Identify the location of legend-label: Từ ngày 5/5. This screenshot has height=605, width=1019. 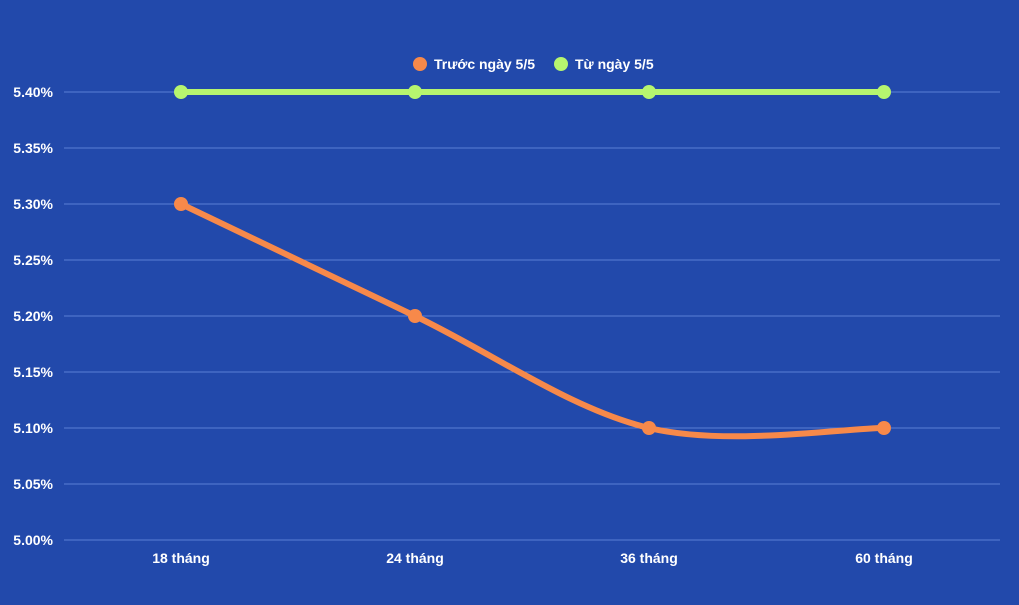
(614, 64).